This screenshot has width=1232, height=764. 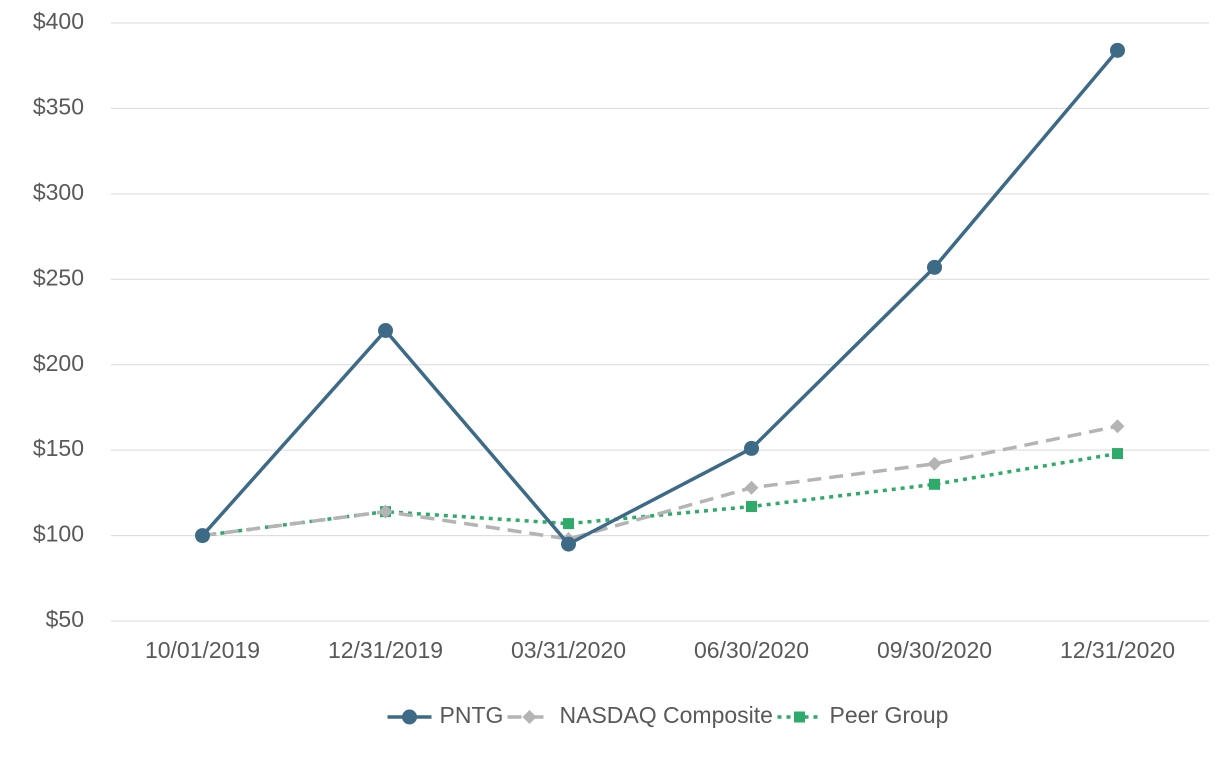 What do you see at coordinates (58, 277) in the screenshot?
I see `y-tick-label: $250` at bounding box center [58, 277].